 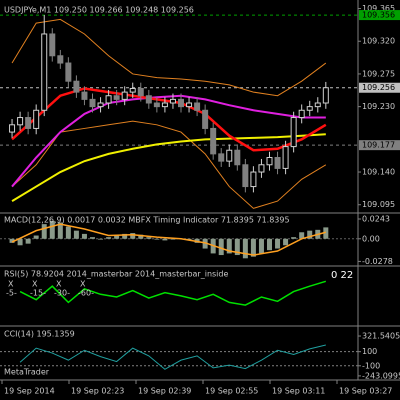 What do you see at coordinates (381, 375) in the screenshot?
I see `y-tick-label: -243.0995` at bounding box center [381, 375].